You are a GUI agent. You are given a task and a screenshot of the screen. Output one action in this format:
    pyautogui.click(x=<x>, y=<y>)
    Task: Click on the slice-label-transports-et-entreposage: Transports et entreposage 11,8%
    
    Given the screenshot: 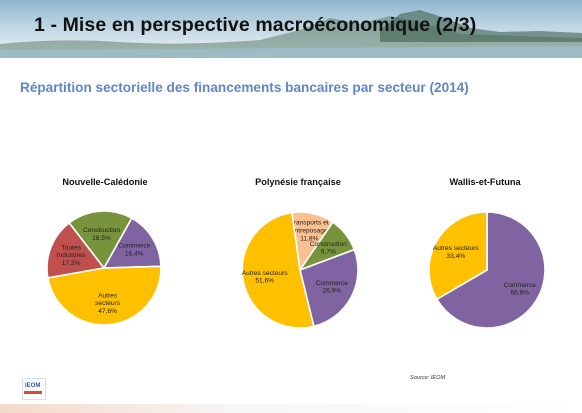 What is the action you would take?
    pyautogui.click(x=309, y=231)
    